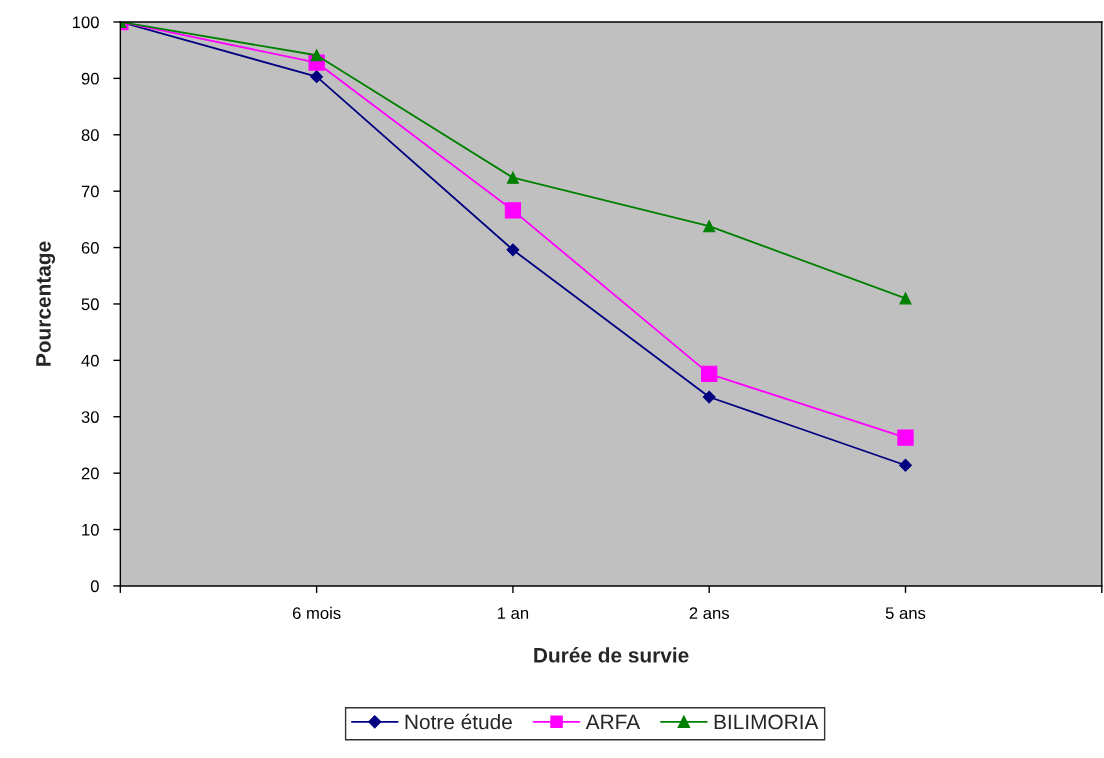 This screenshot has height=758, width=1104. I want to click on y-tick-label: 40, so click(90, 360).